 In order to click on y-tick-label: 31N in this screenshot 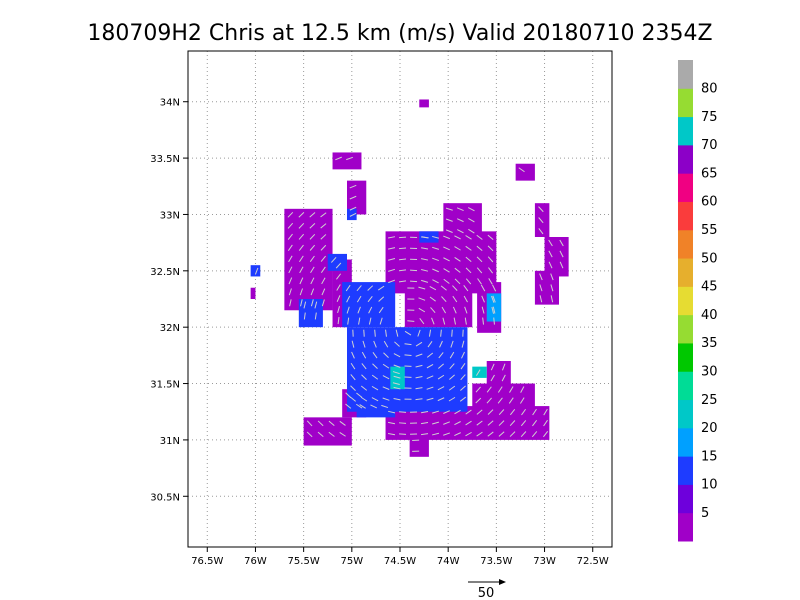, I will do `click(170, 441)`.